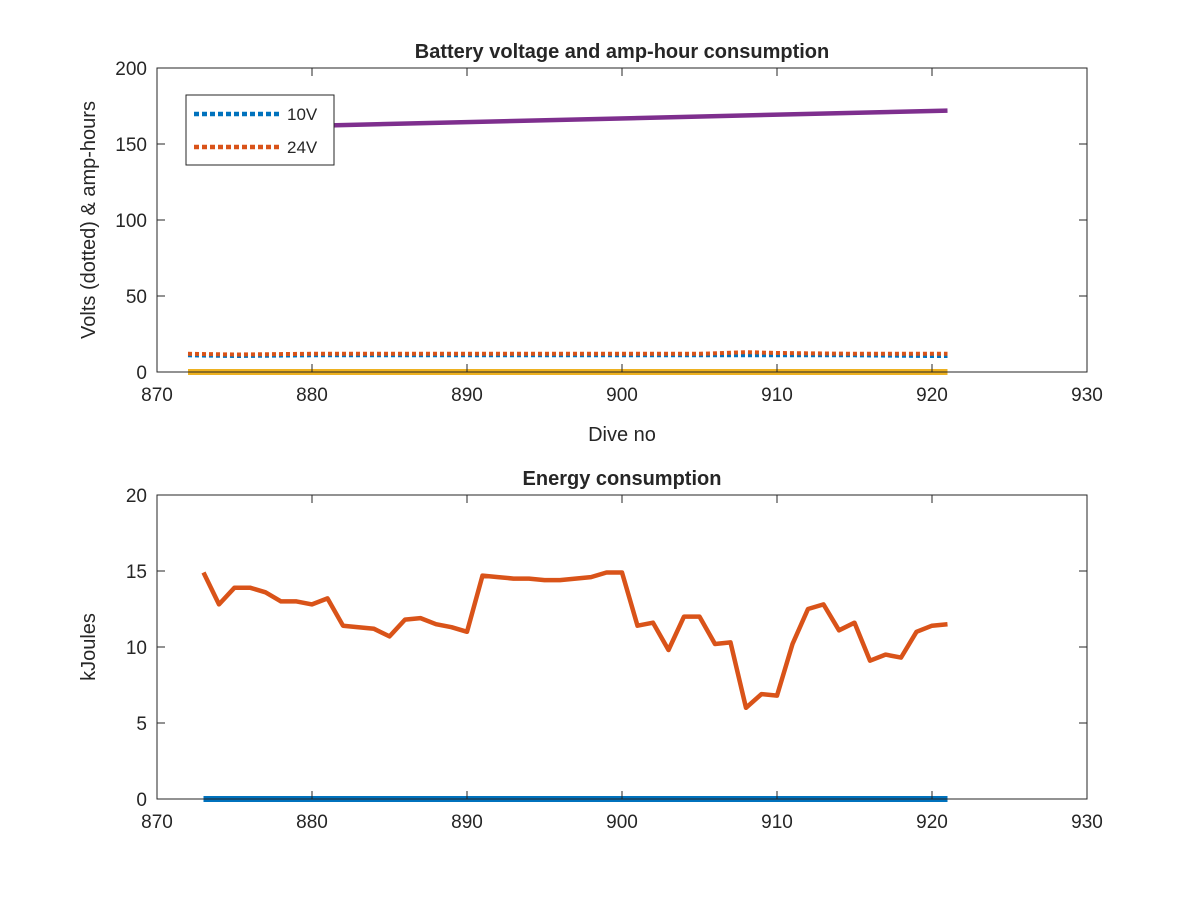  Describe the element at coordinates (89, 647) in the screenshot. I see `energy-y-axis-label: kJoules` at that location.